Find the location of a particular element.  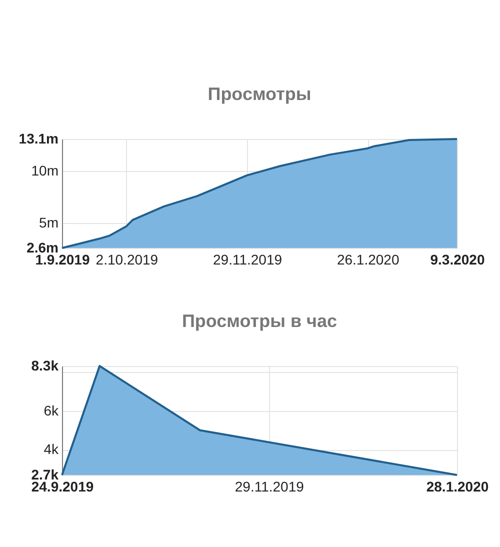

y-tick-label: 13.1m is located at coordinates (38, 138).